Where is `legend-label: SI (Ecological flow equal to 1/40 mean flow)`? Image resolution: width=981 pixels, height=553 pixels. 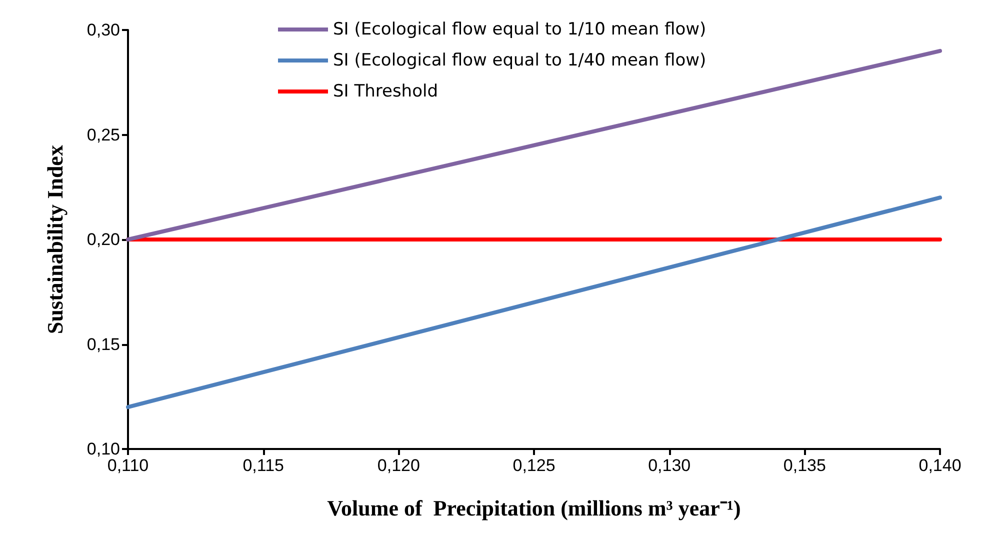
legend-label: SI (Ecological flow equal to 1/40 mean flow) is located at coordinates (519, 60).